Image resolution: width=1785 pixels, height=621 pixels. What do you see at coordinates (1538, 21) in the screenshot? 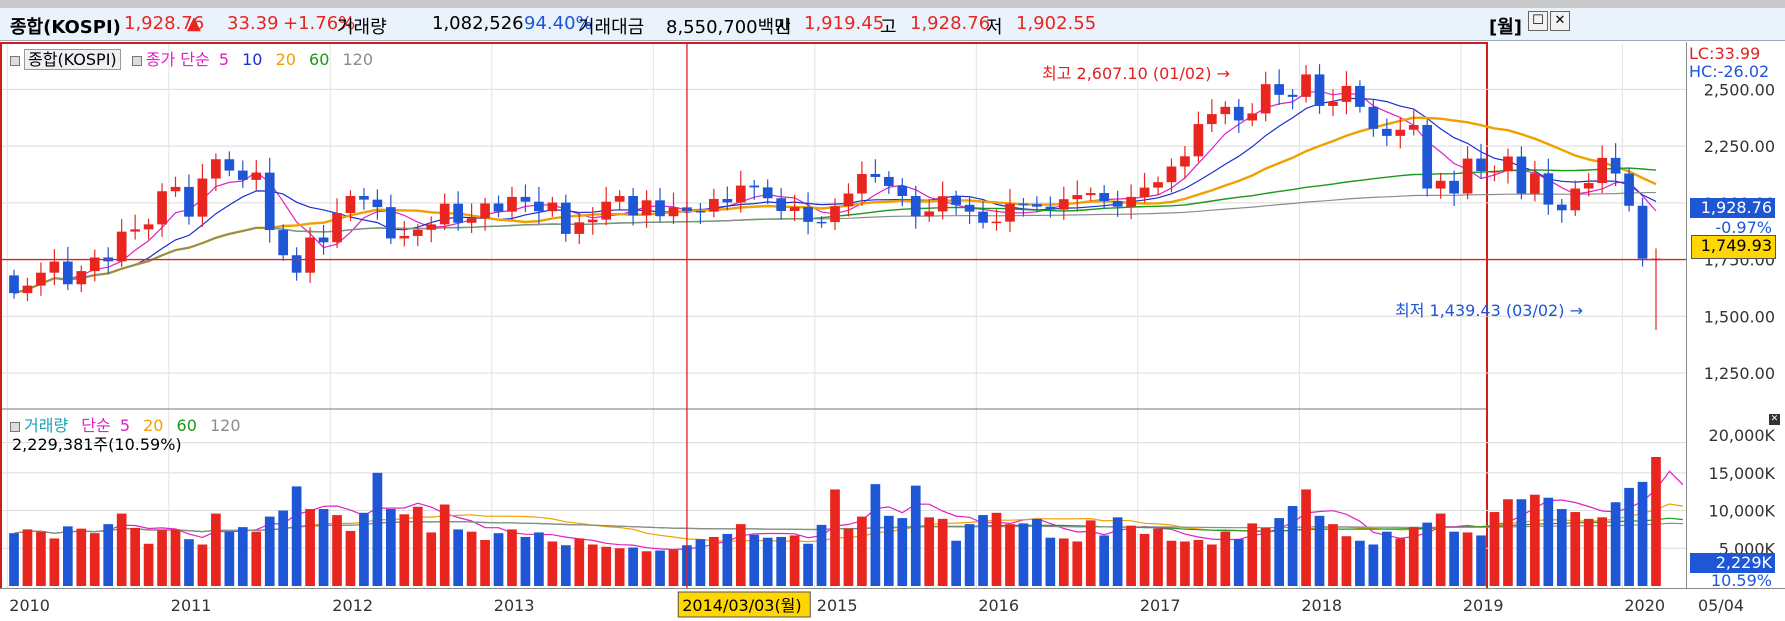
I see `maximize-icon: ☐` at bounding box center [1538, 21].